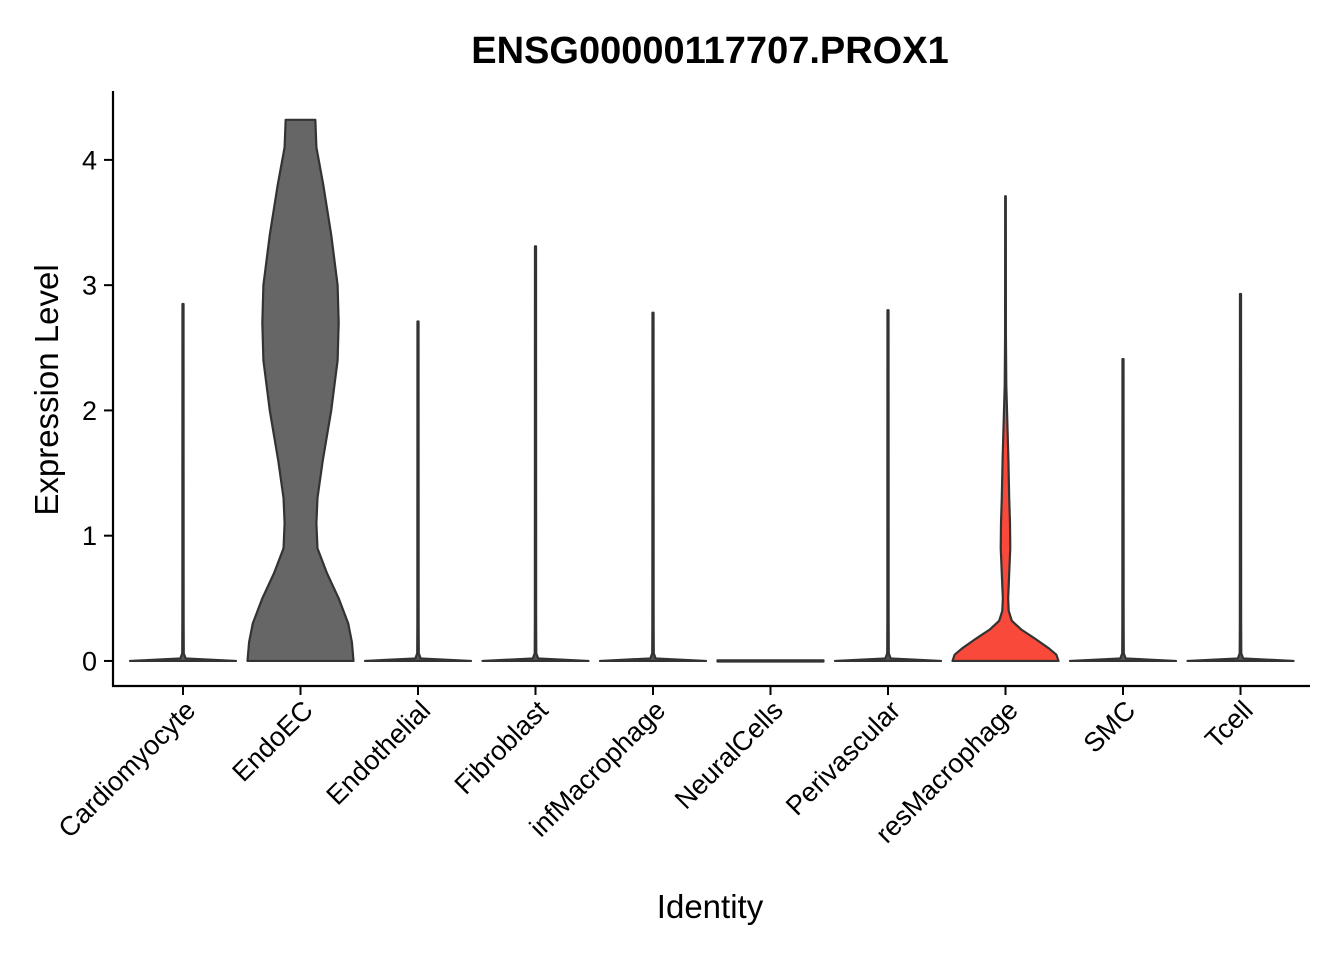 This screenshot has width=1344, height=960. Describe the element at coordinates (1240, 477) in the screenshot. I see `violin-tcell` at that location.